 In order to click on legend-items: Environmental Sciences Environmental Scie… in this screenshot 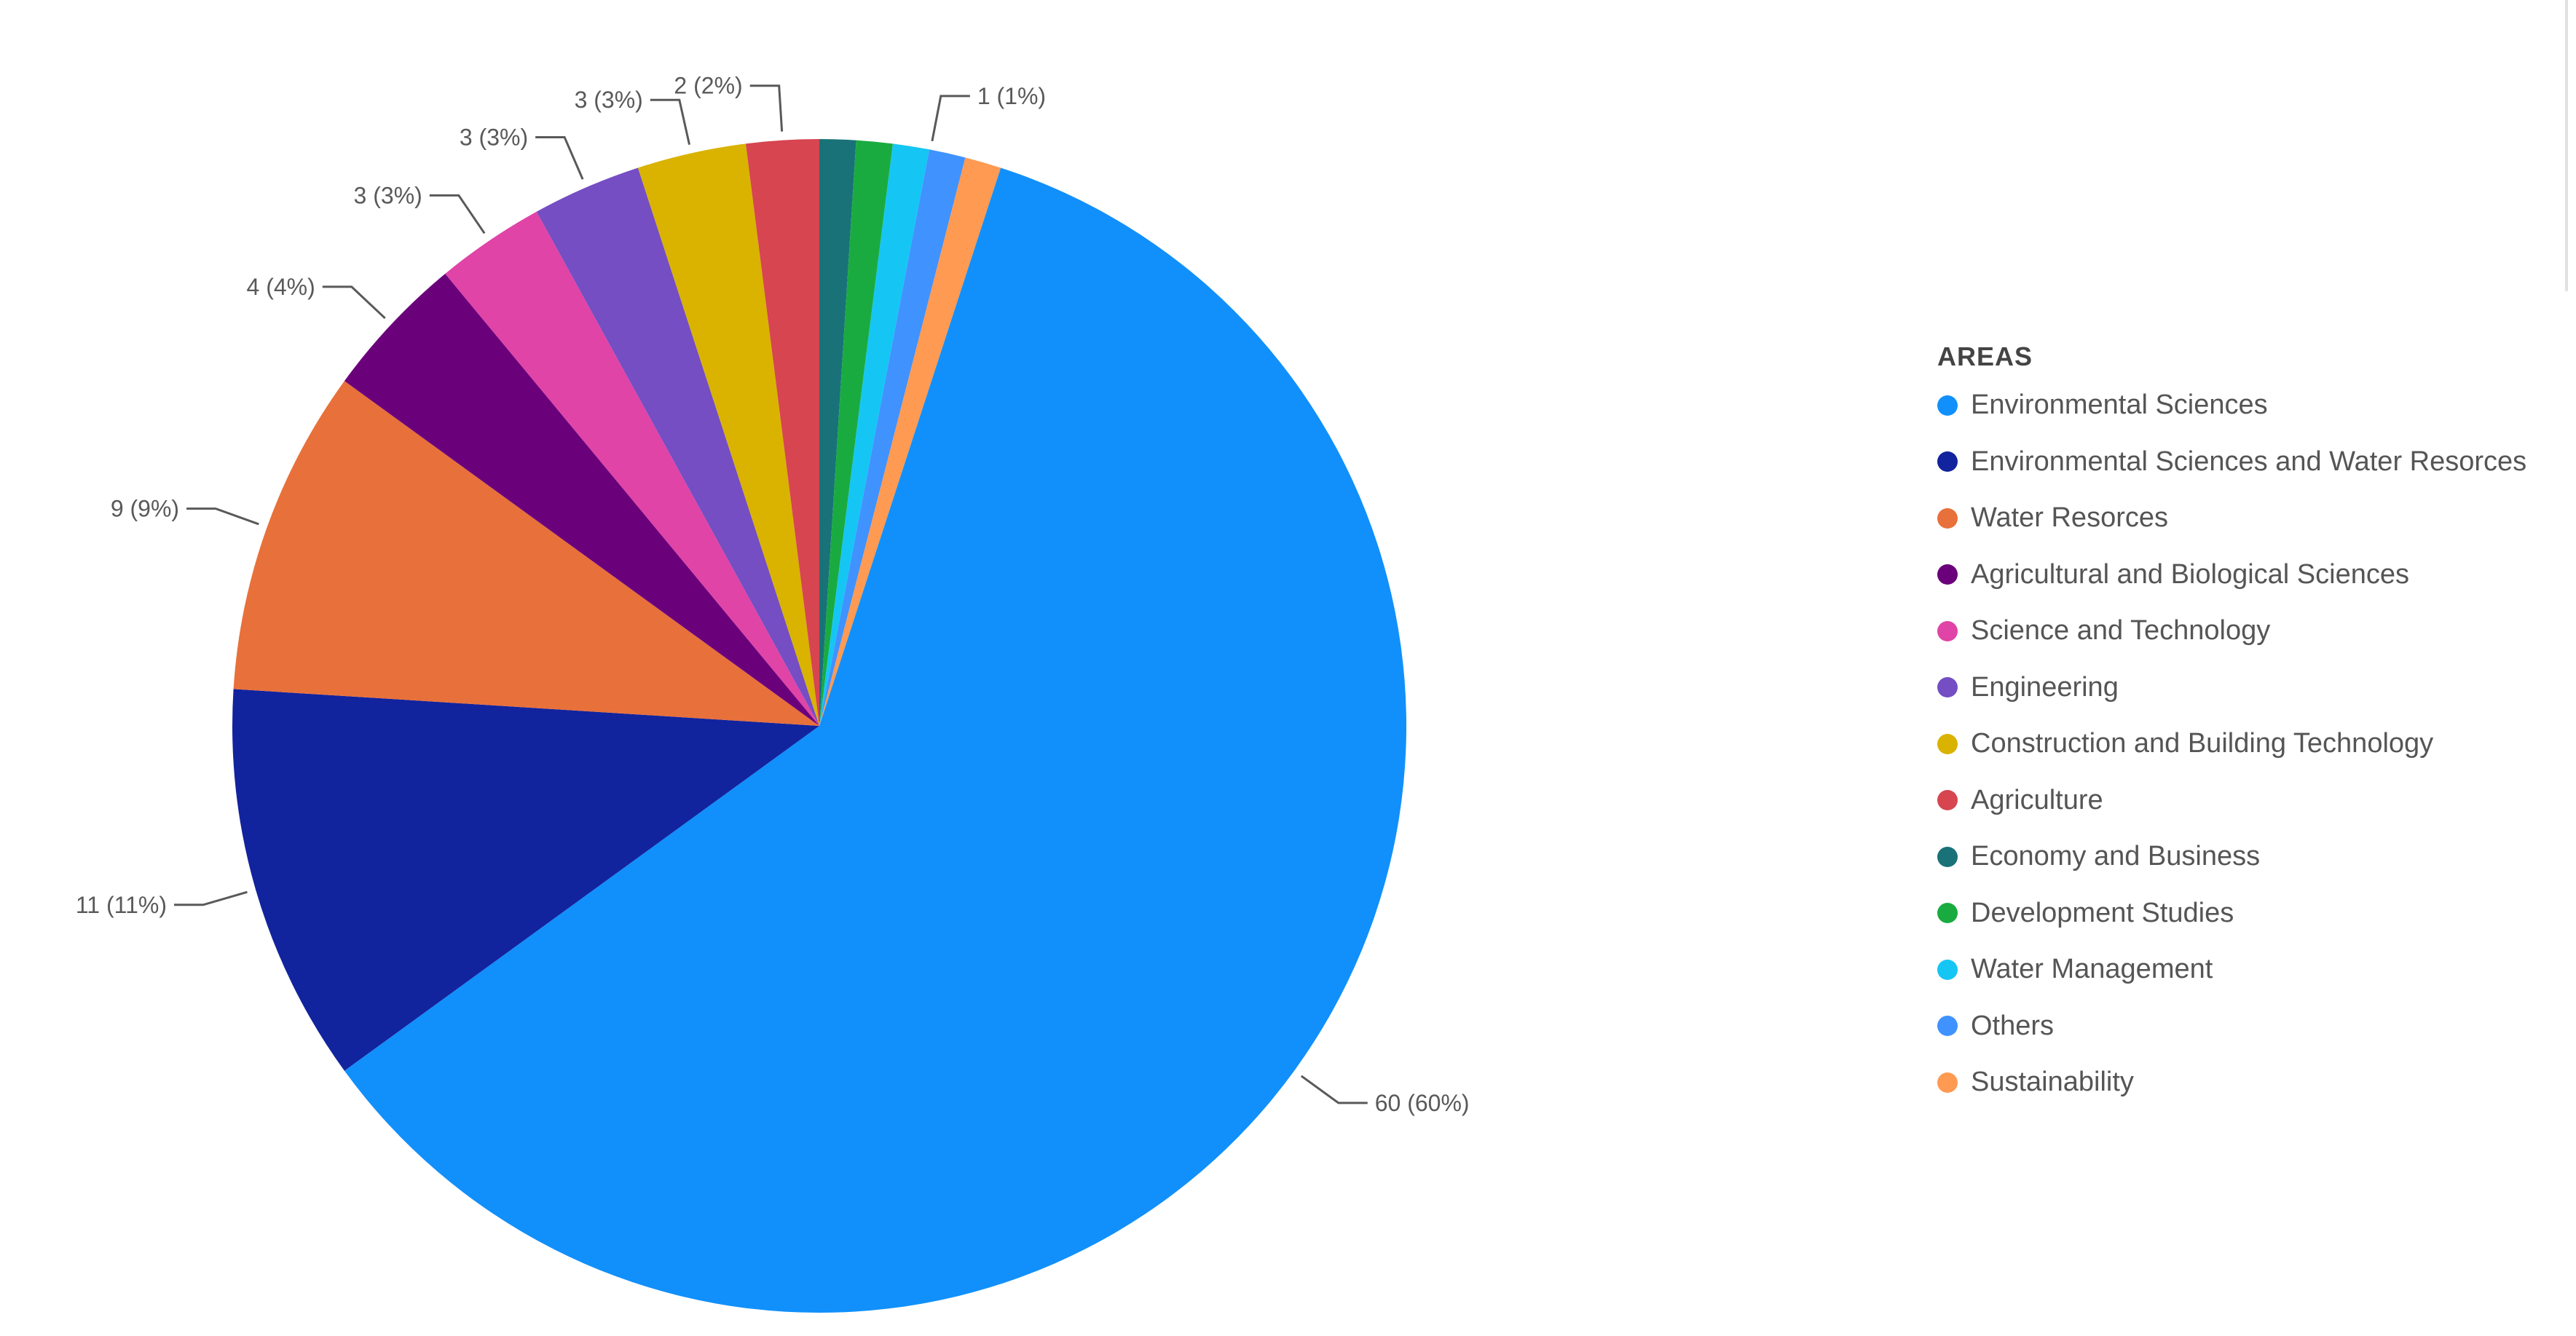, I will do `click(2231, 744)`.